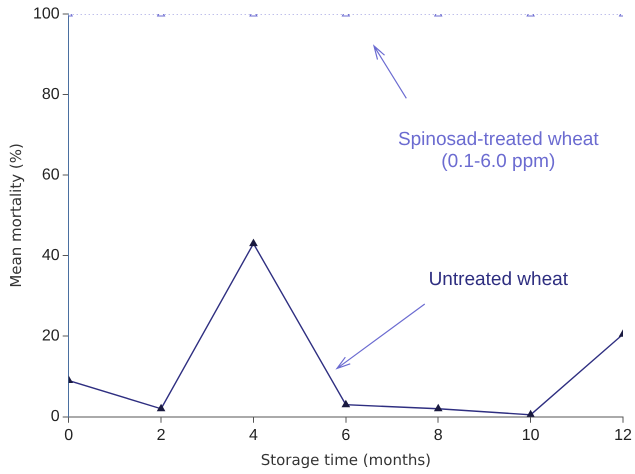  What do you see at coordinates (161, 435) in the screenshot?
I see `x-tick-label: 2` at bounding box center [161, 435].